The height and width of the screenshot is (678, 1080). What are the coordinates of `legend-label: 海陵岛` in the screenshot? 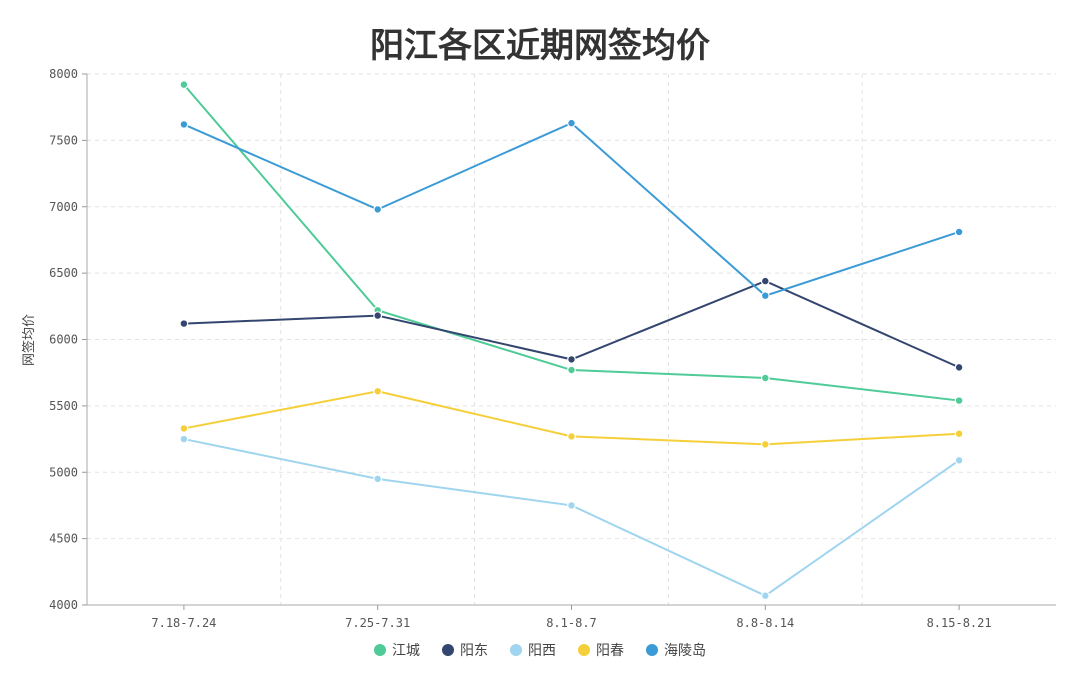 It's located at (685, 651).